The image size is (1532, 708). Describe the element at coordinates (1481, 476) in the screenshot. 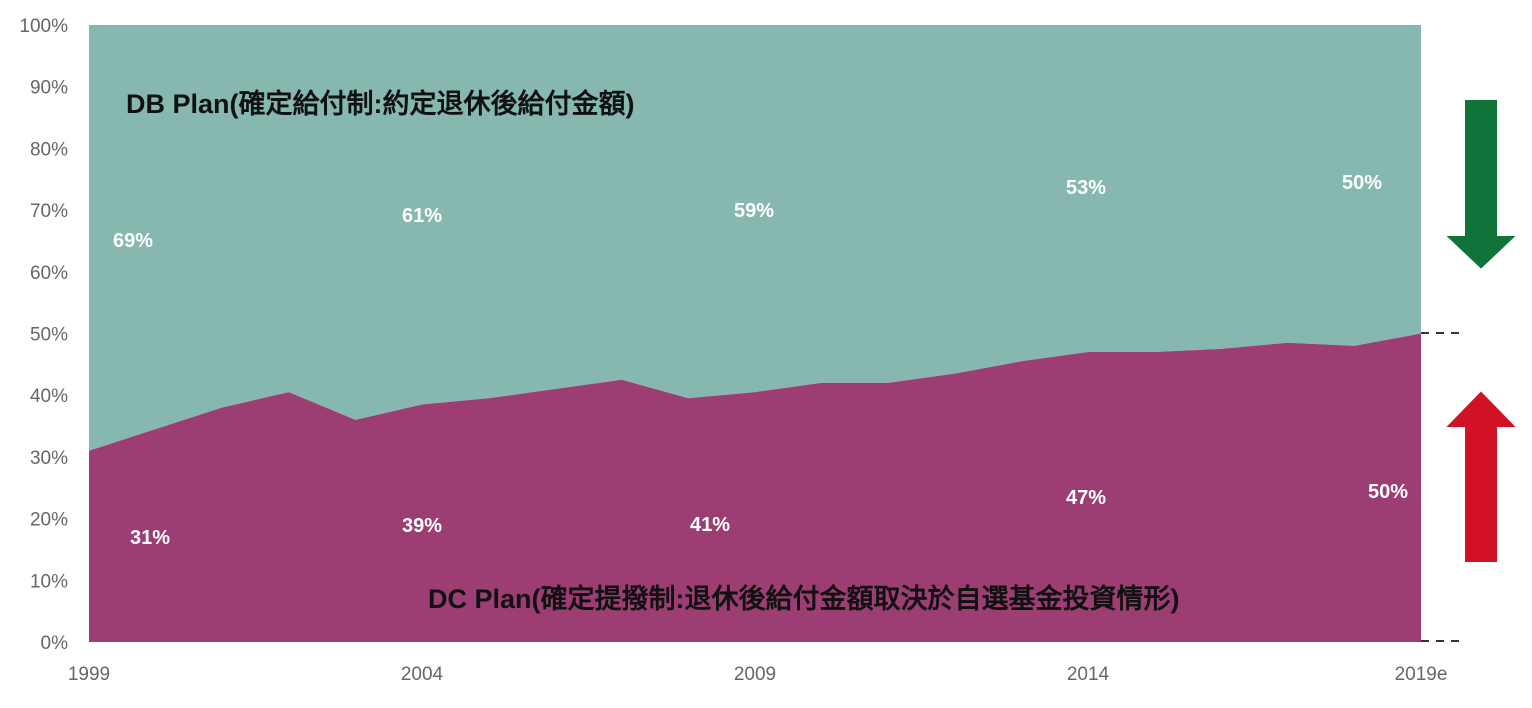

I see `up-arrow-icon` at that location.